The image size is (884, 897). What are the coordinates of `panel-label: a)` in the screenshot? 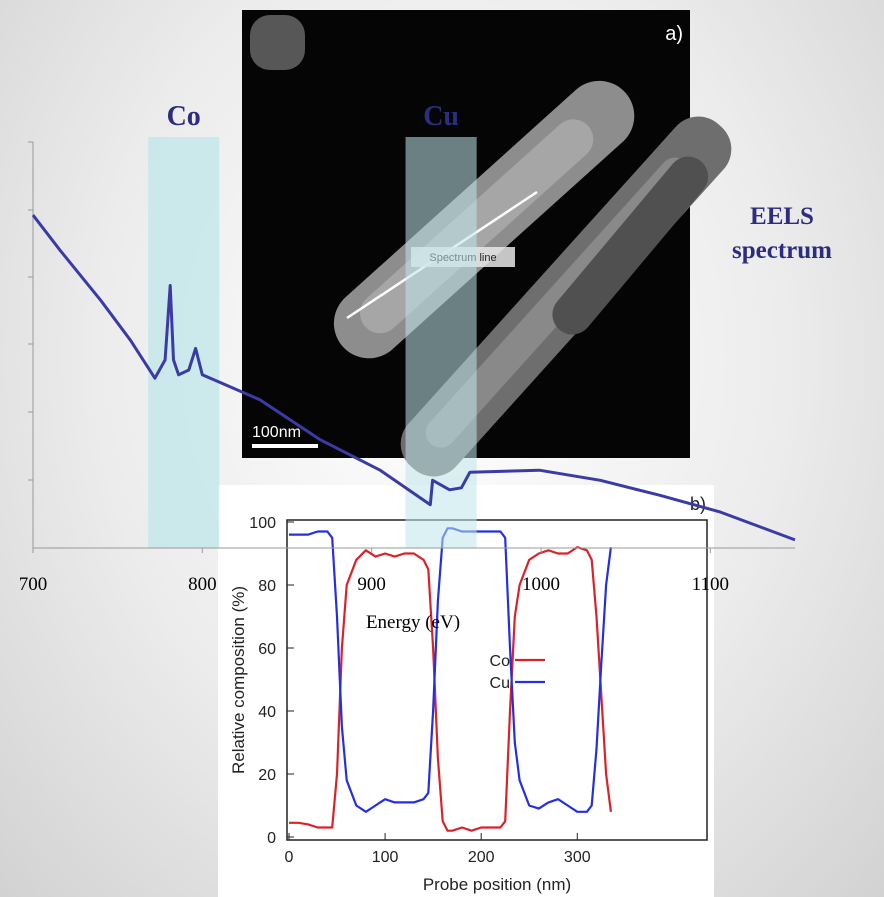 It's located at (674, 34).